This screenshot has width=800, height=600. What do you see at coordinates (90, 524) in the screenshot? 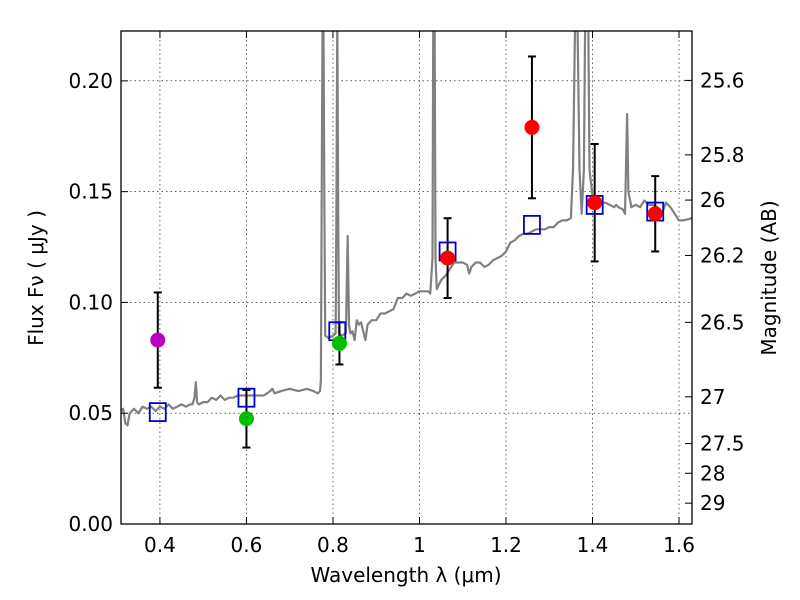
I see `y-tick-label: 0.00` at bounding box center [90, 524].